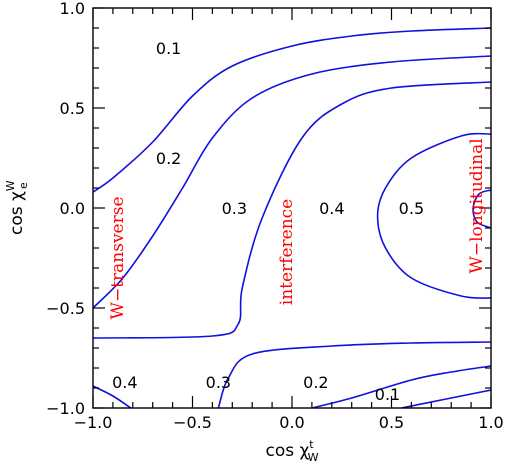  I want to click on x-axis-title: cos χt W, so click(291, 451).